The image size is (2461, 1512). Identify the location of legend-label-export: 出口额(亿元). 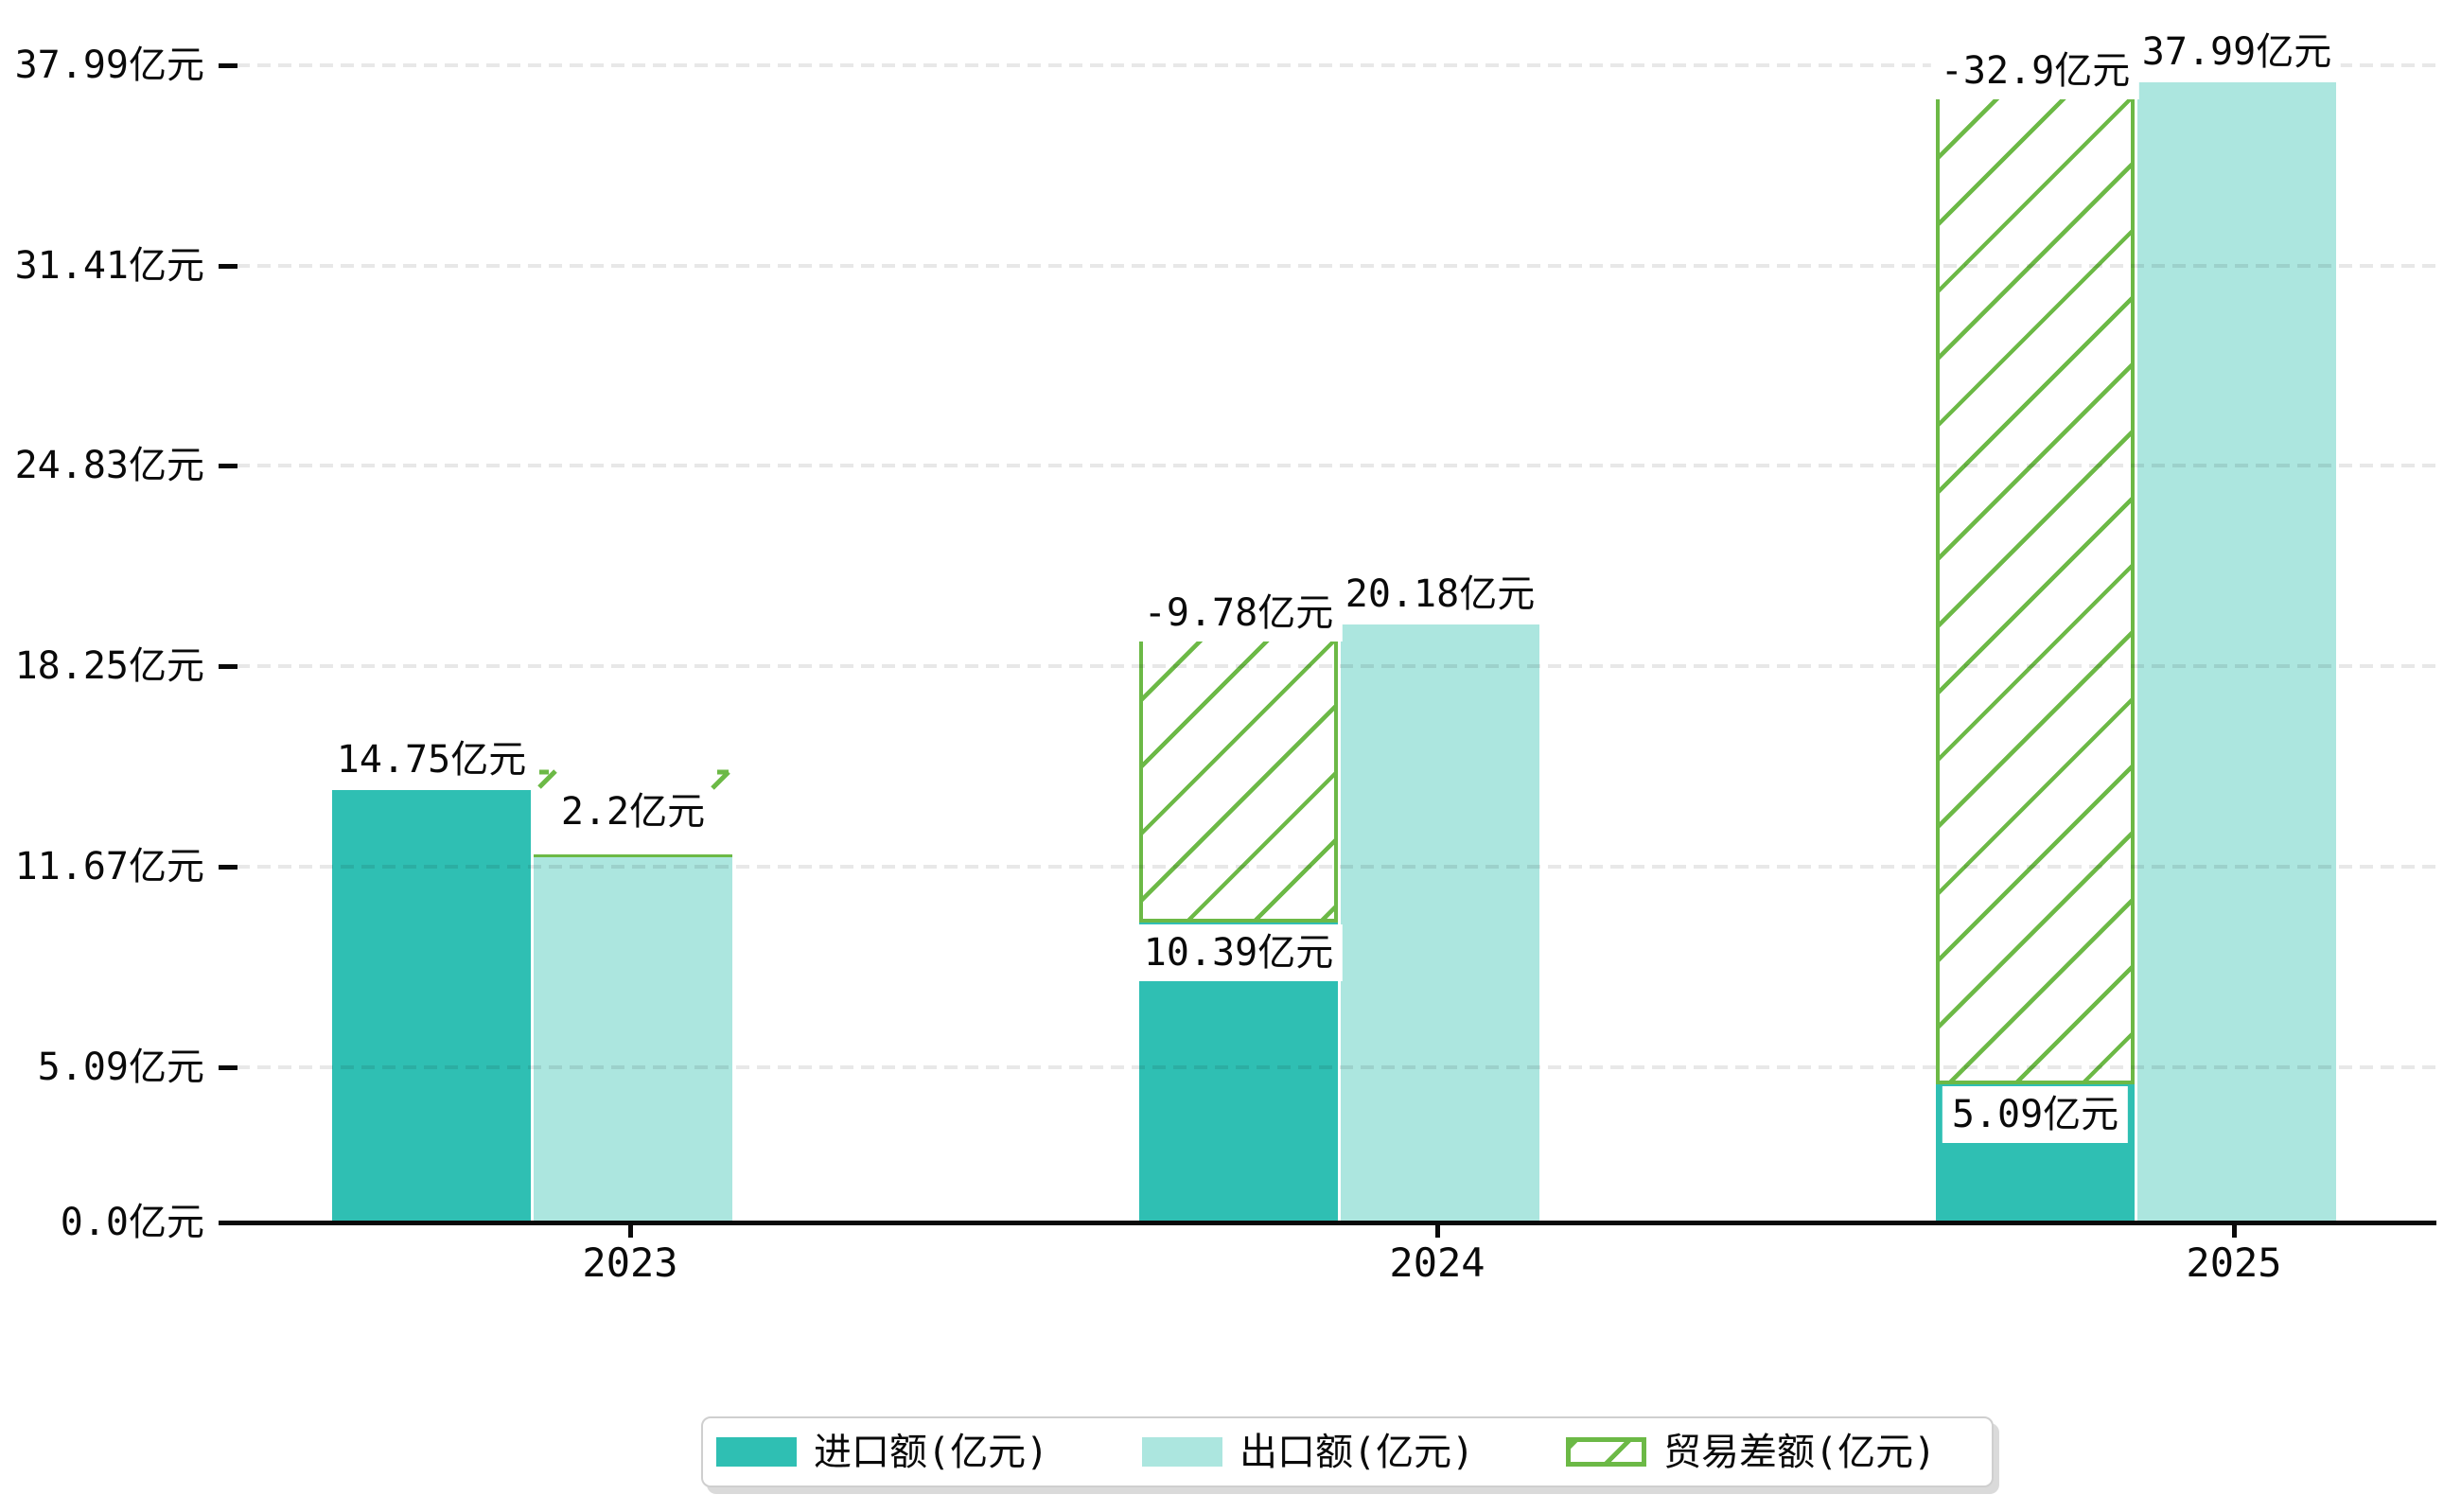
(1357, 1452).